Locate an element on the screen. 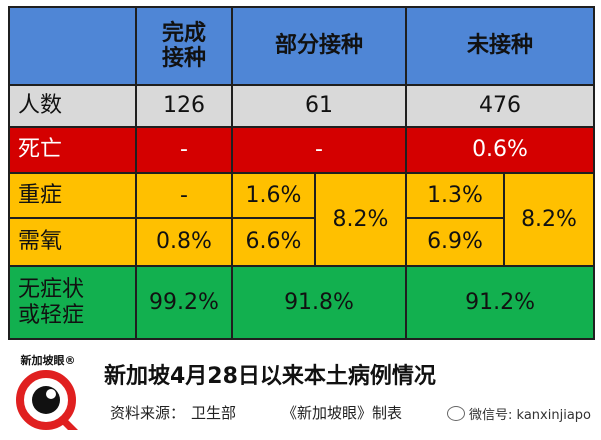 Image resolution: width=601 pixels, height=440 pixels. source-value: 卫生部 is located at coordinates (214, 413).